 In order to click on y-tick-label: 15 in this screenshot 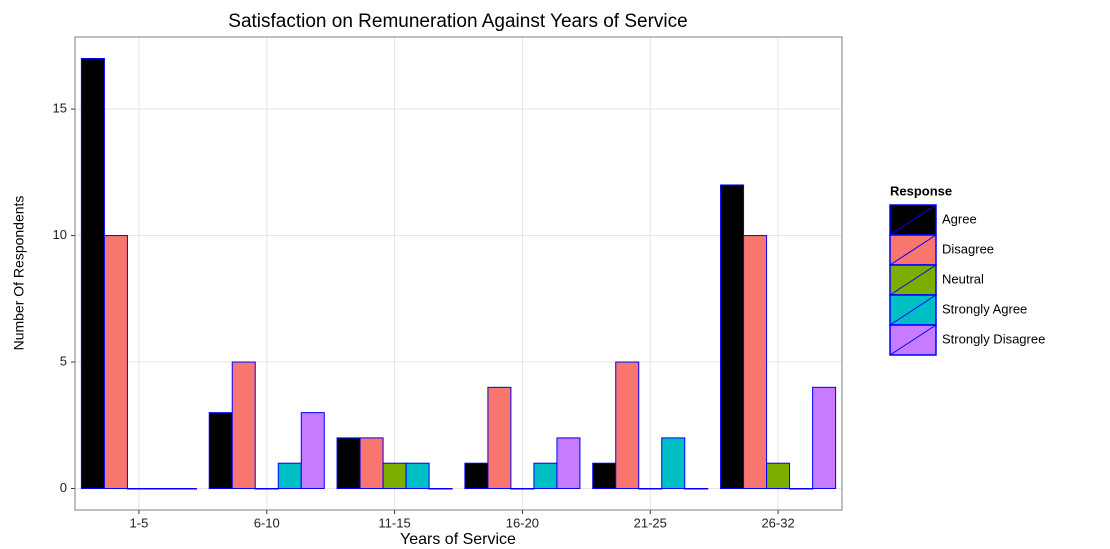, I will do `click(60, 108)`.